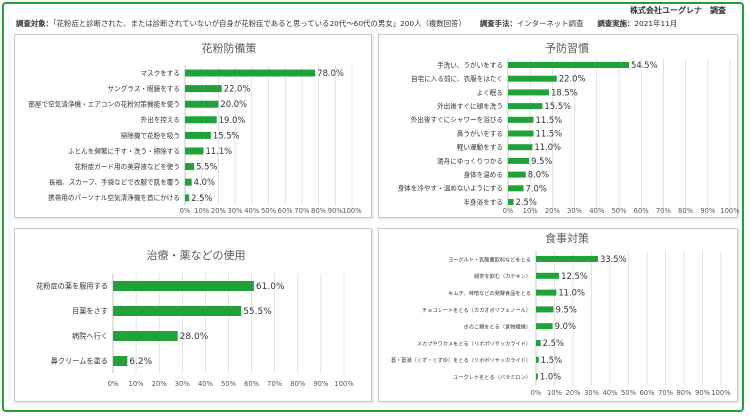  Describe the element at coordinates (538, 175) in the screenshot. I see `habit-value-label: 8.0%` at that location.